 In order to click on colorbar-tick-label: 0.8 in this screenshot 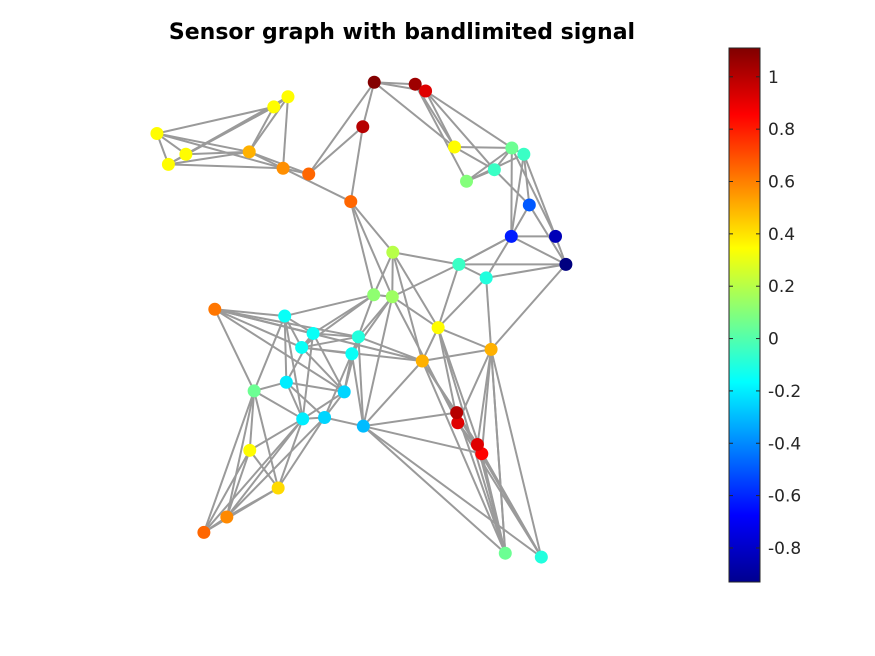, I will do `click(781, 130)`.